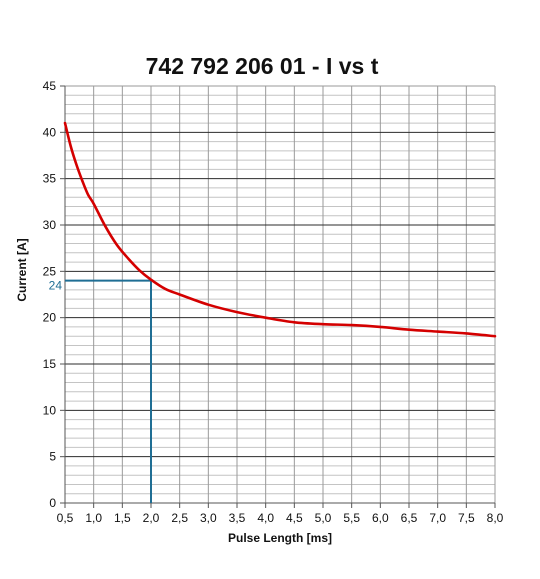 The height and width of the screenshot is (579, 540). What do you see at coordinates (100, 391) in the screenshot?
I see `reference-marker: 24` at bounding box center [100, 391].